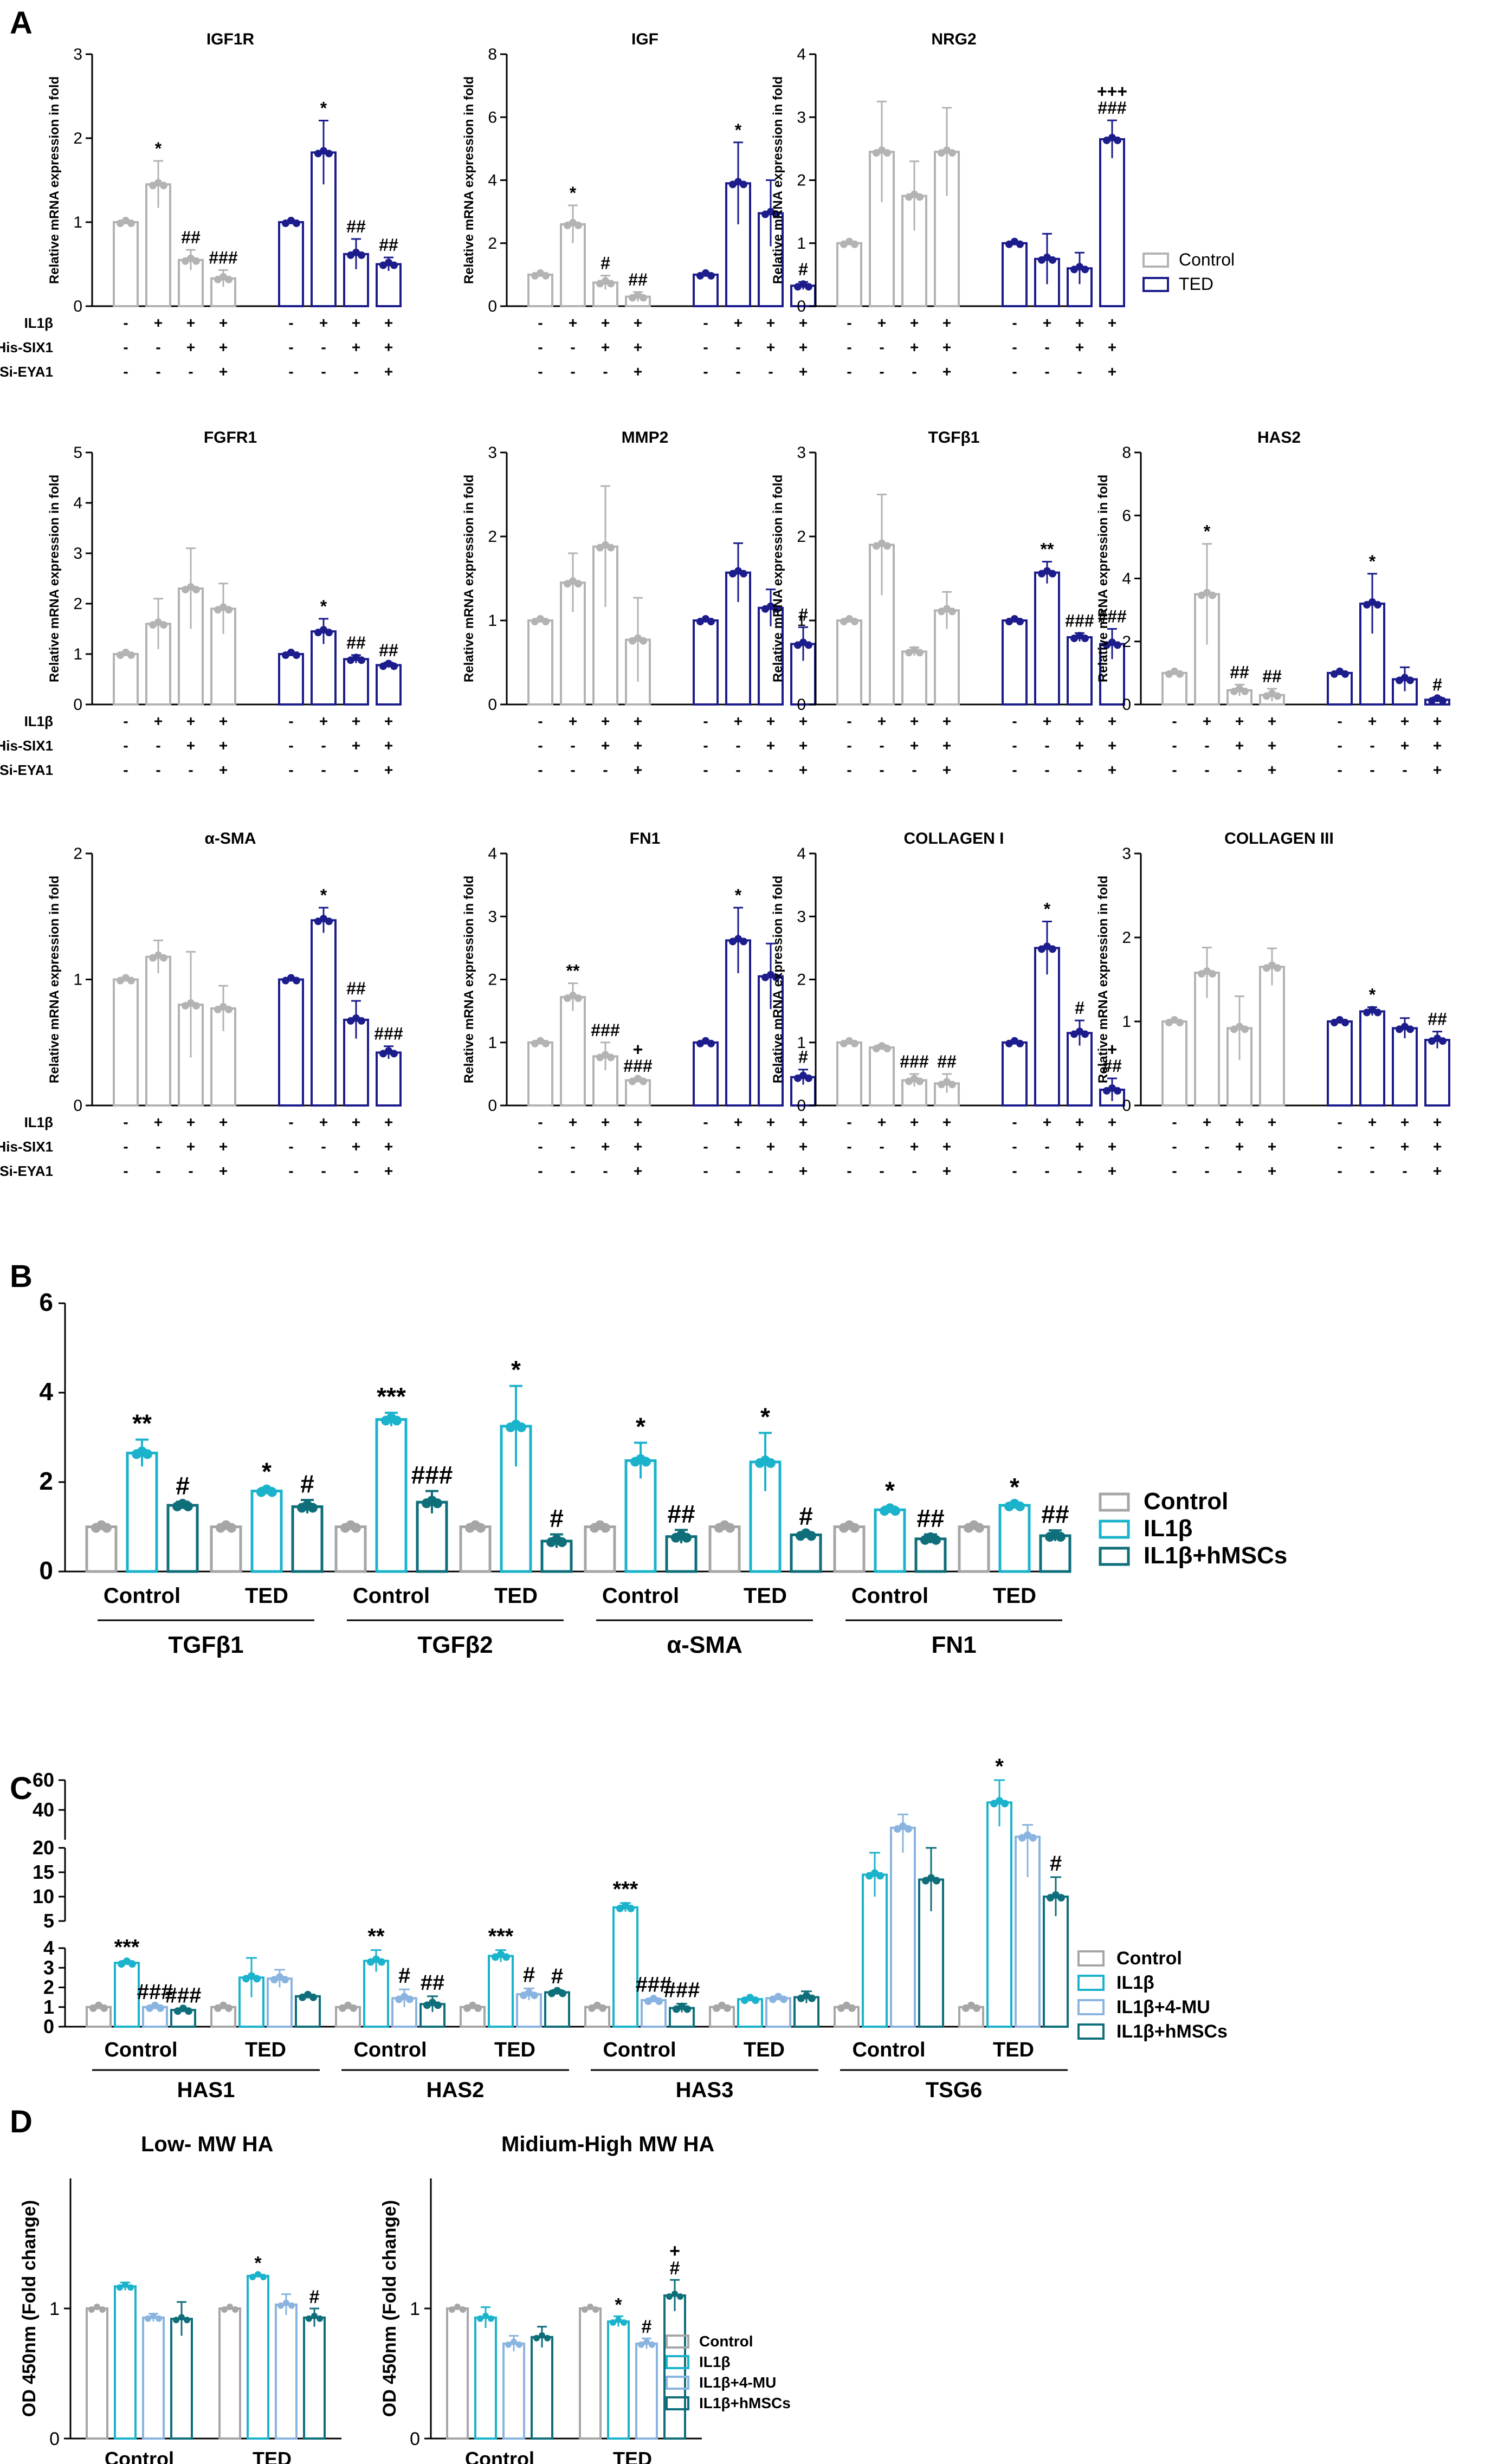 Image resolution: width=1485 pixels, height=2464 pixels. I want to click on y-tick-label: 1, so click(77, 222).